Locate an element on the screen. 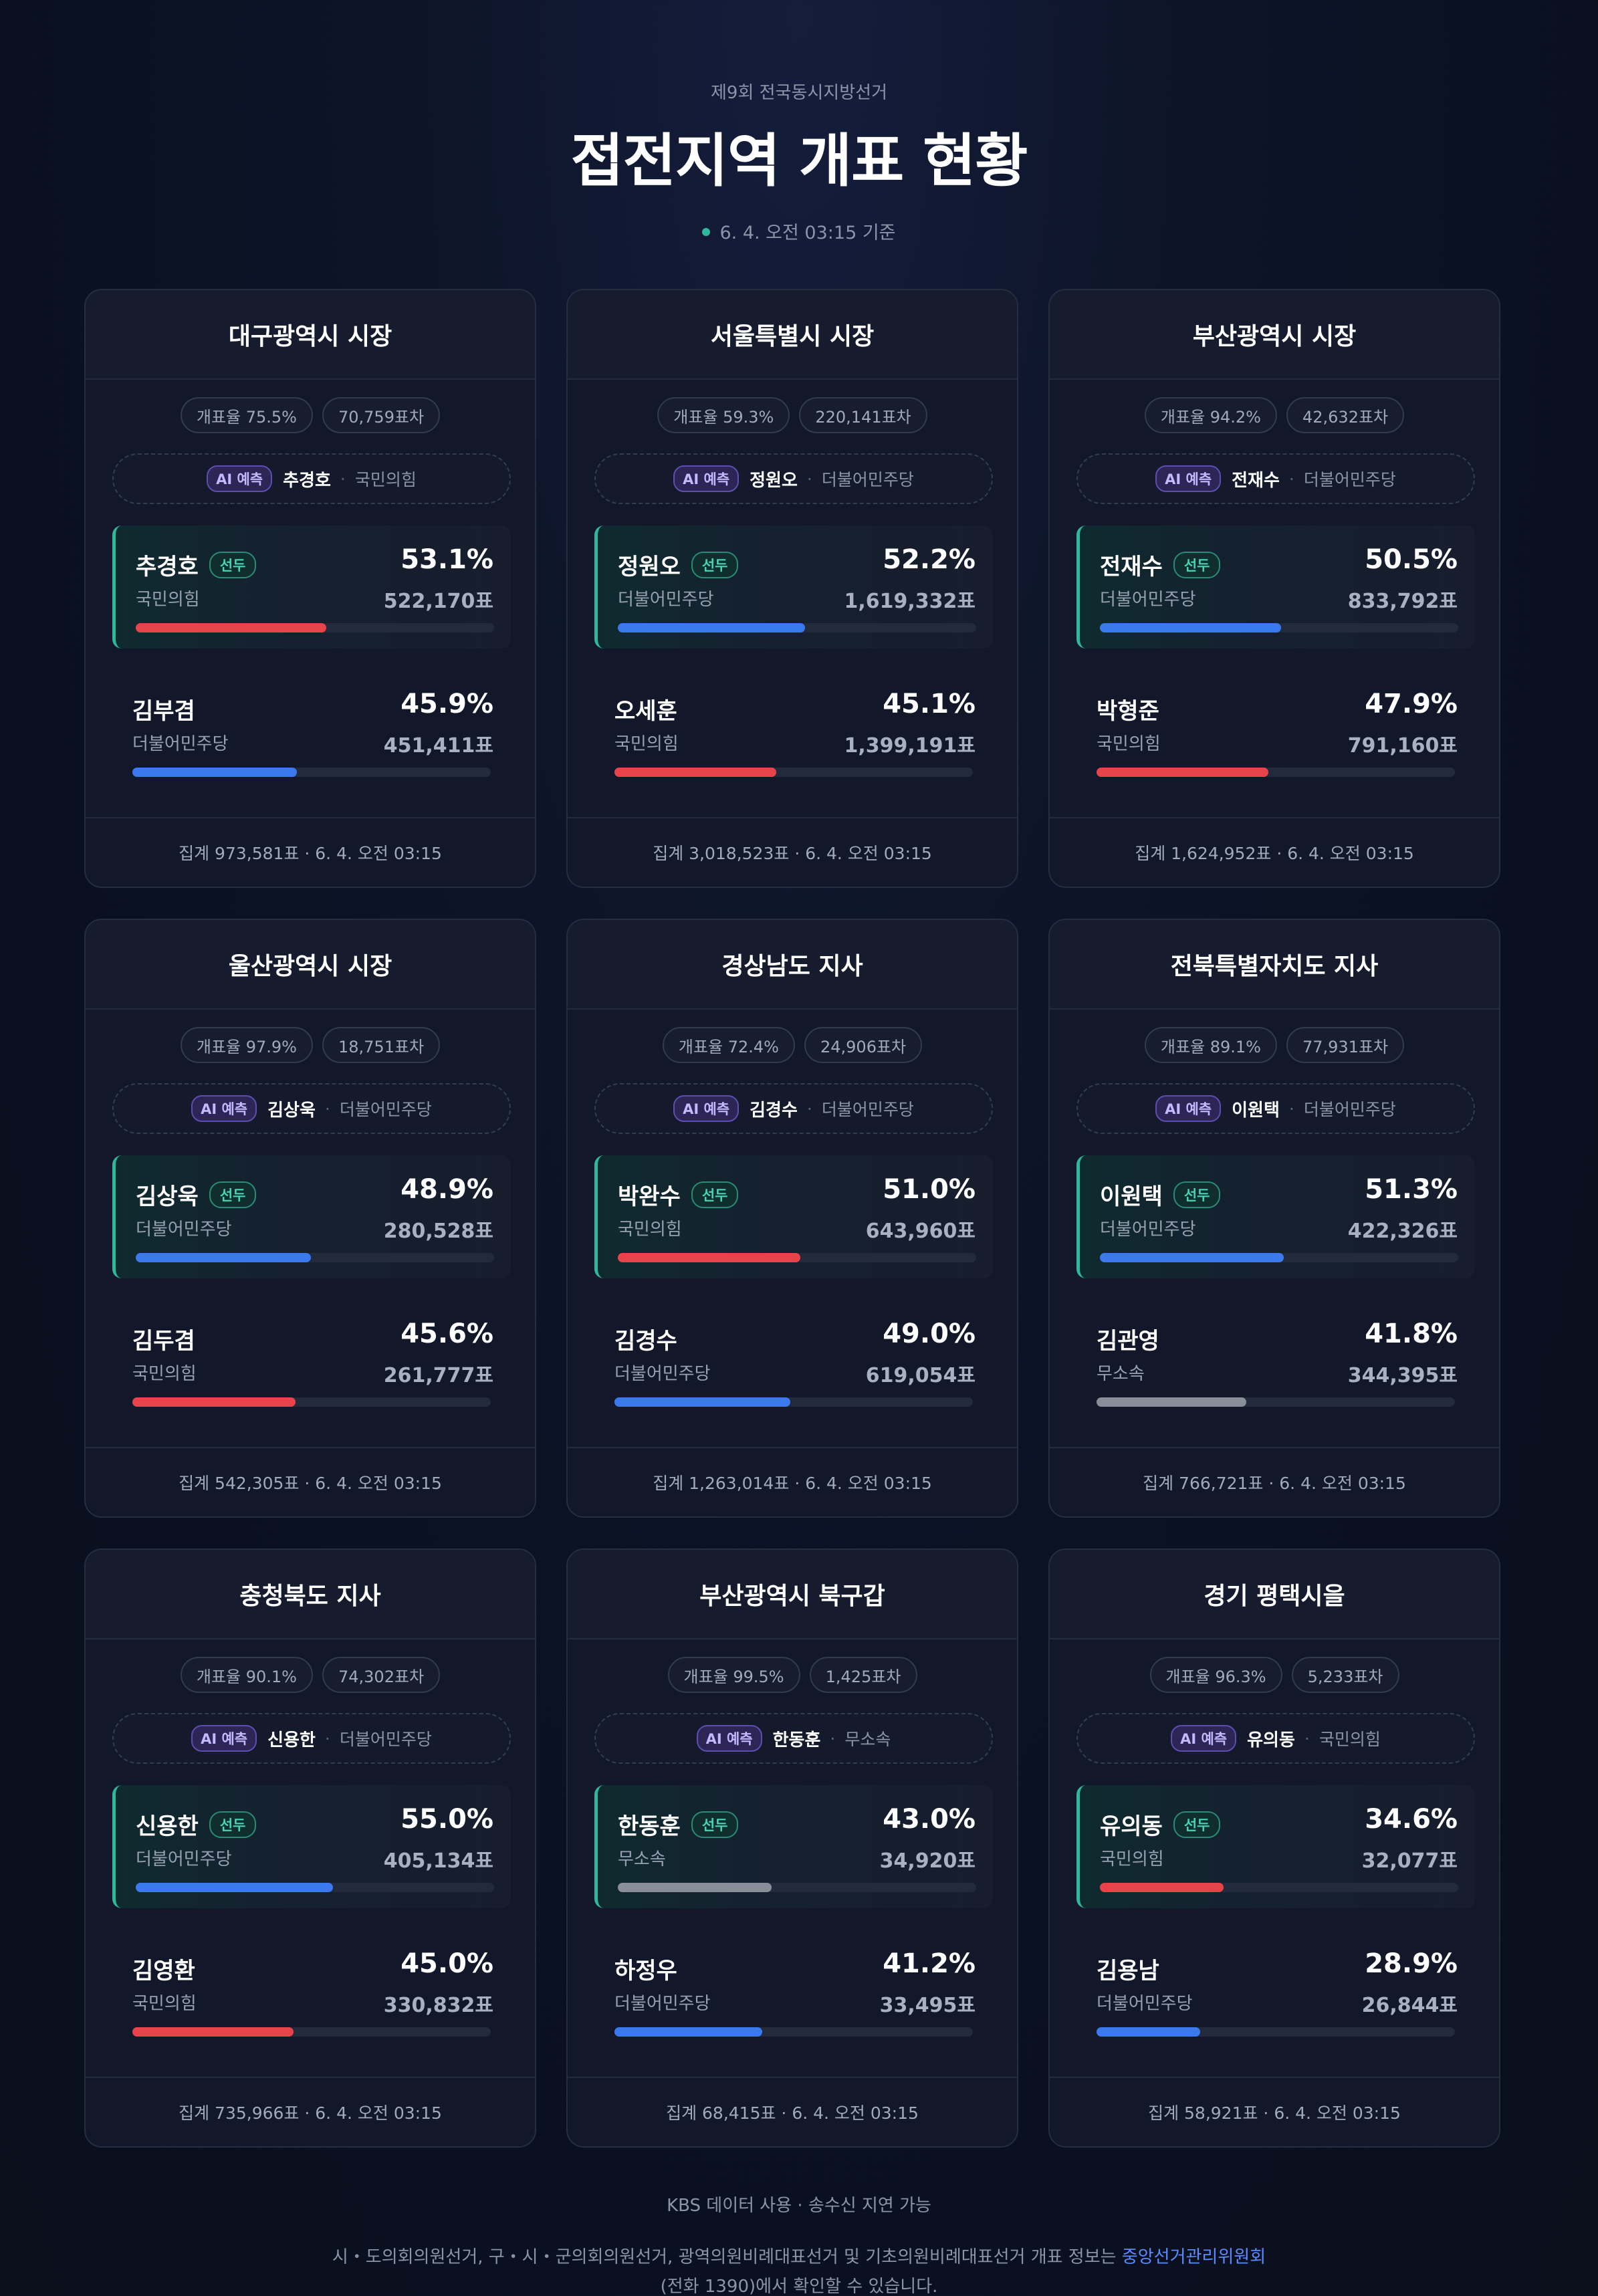 The height and width of the screenshot is (2296, 1598). vote-percent: 28.9% is located at coordinates (1411, 1963).